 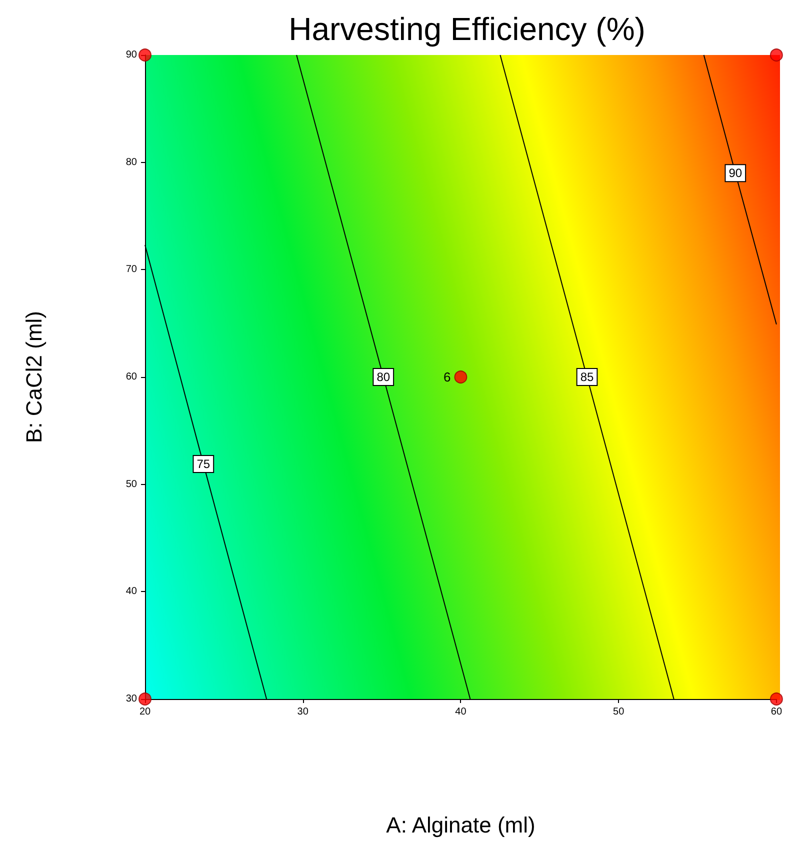 What do you see at coordinates (132, 699) in the screenshot?
I see `y-tick-label: 30` at bounding box center [132, 699].